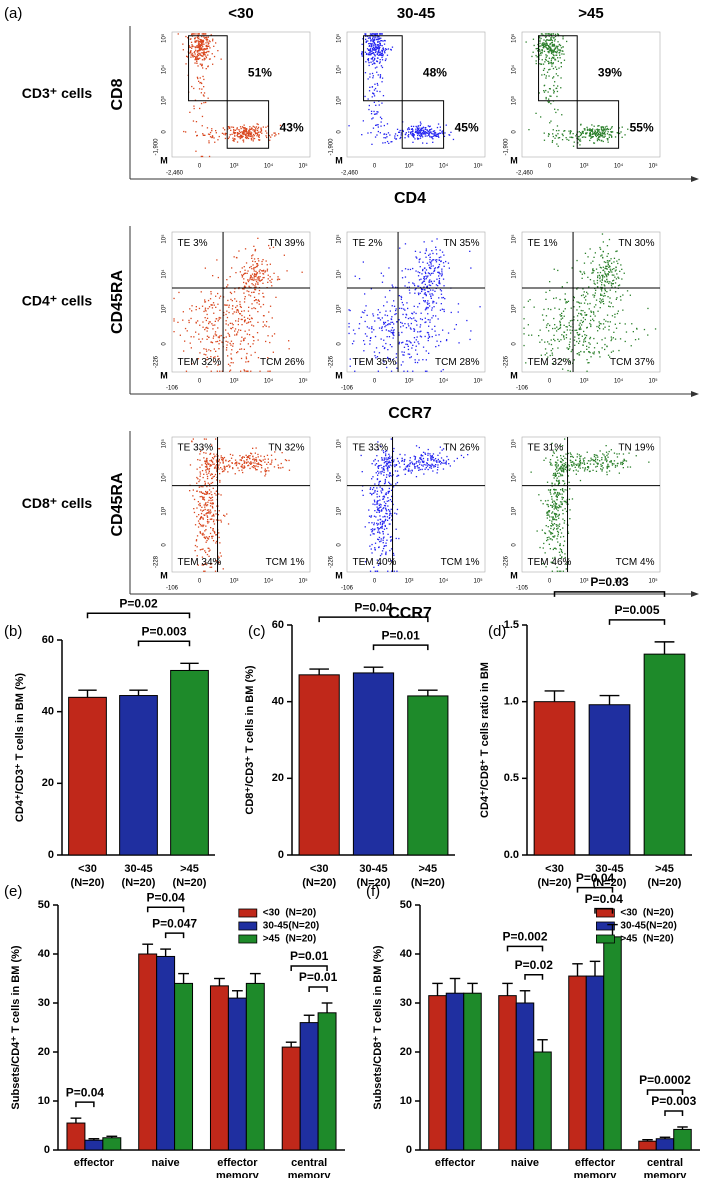 Image resolution: width=709 pixels, height=1178 pixels. Describe the element at coordinates (514, 375) in the screenshot. I see `marker-m: M` at that location.